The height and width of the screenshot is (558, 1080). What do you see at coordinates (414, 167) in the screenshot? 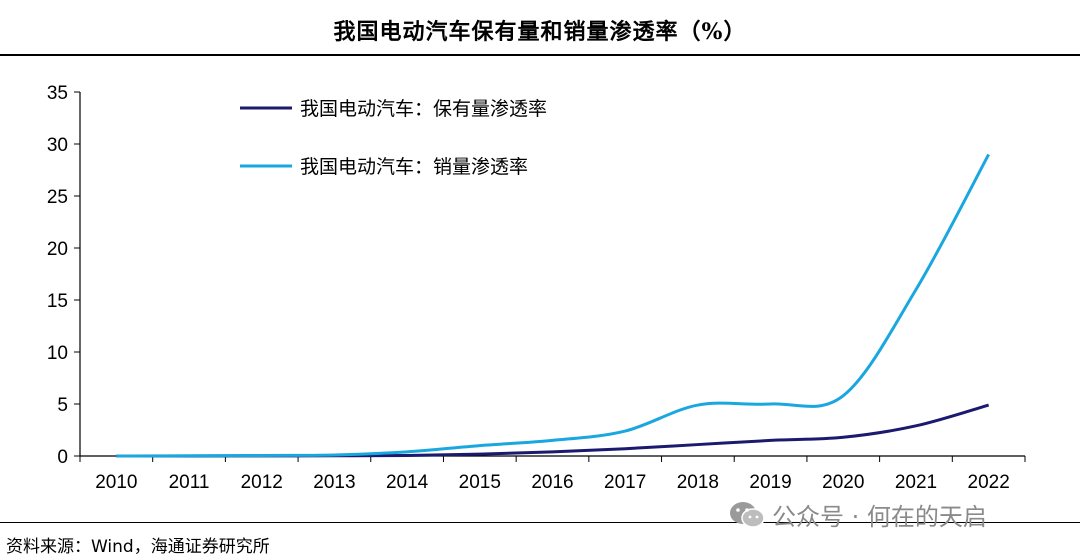
I see `legend-label-2: 我国电动汽车：销量渗透率` at bounding box center [414, 167].